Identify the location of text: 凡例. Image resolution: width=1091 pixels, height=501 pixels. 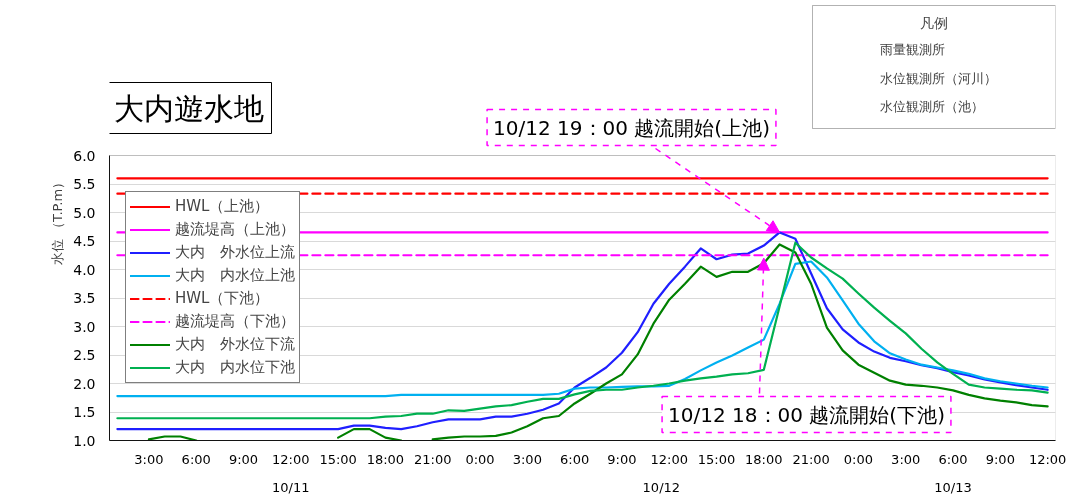
(933, 22).